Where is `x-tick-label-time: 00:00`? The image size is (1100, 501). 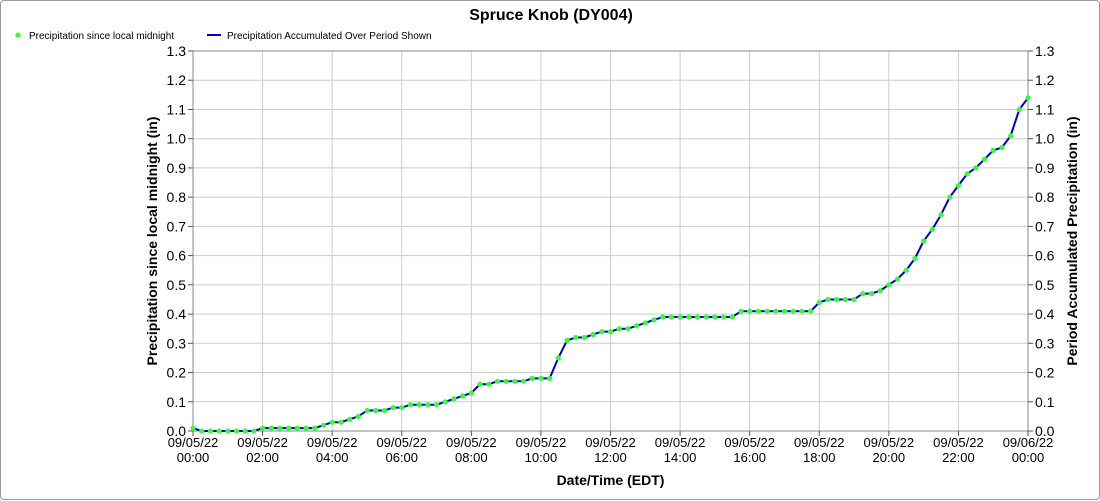 x-tick-label-time: 00:00 is located at coordinates (1028, 457).